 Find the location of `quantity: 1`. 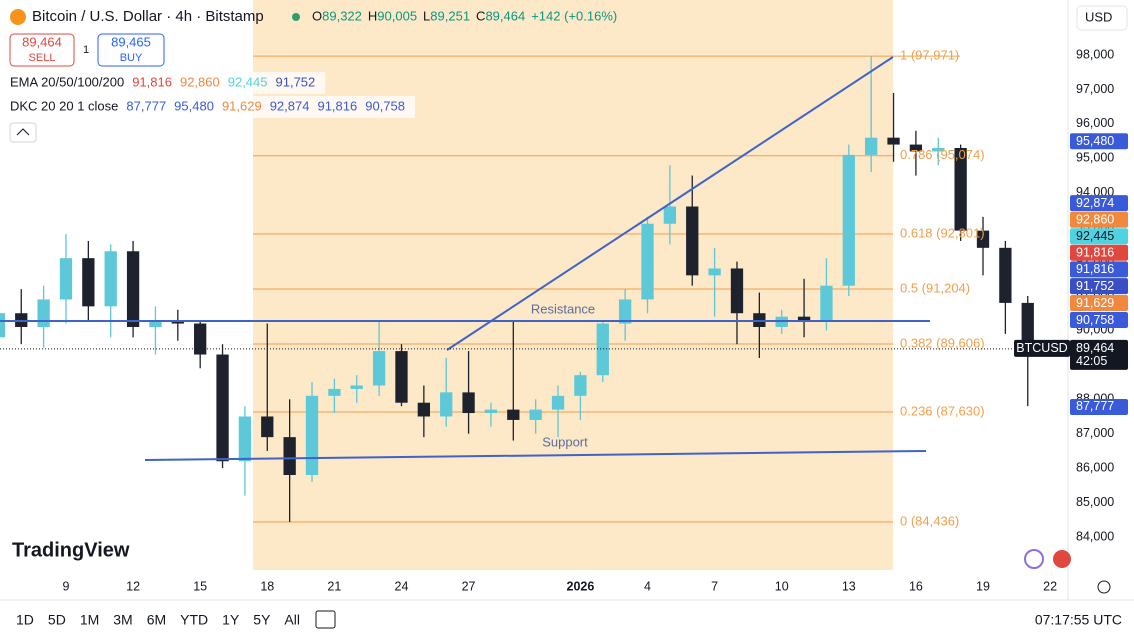

quantity: 1 is located at coordinates (86, 50).